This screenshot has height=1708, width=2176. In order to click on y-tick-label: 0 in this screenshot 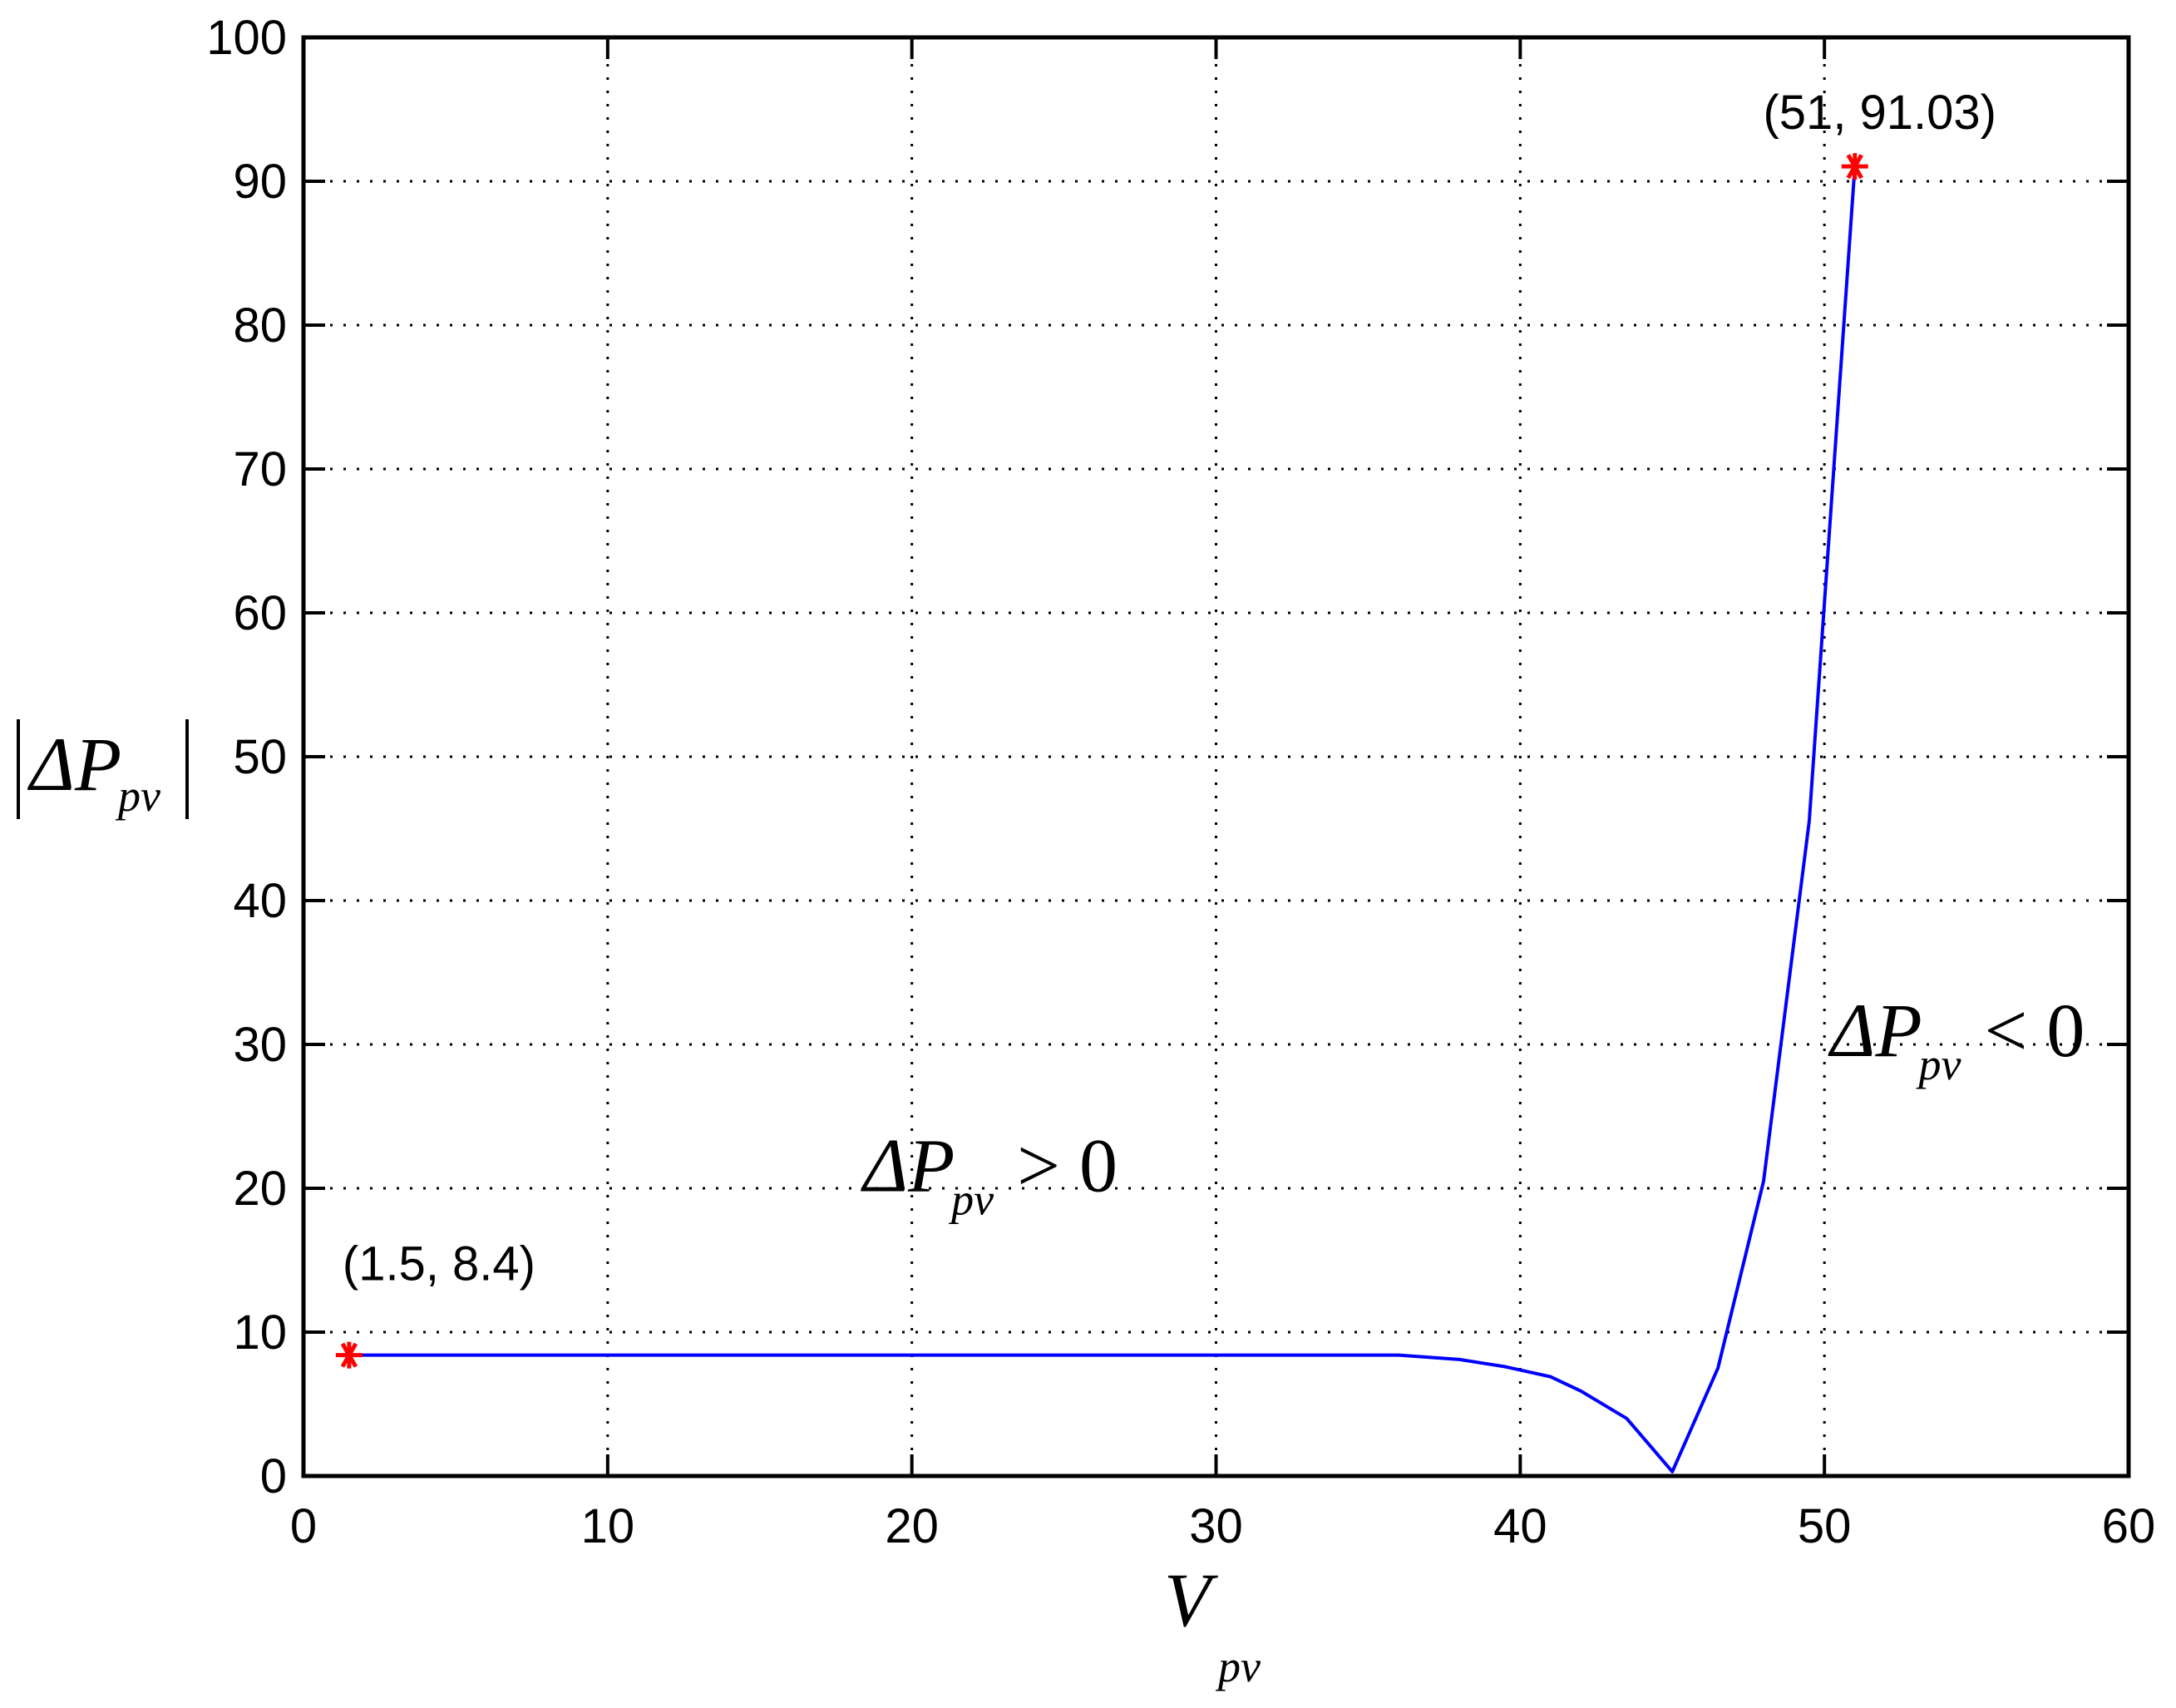, I will do `click(273, 1476)`.